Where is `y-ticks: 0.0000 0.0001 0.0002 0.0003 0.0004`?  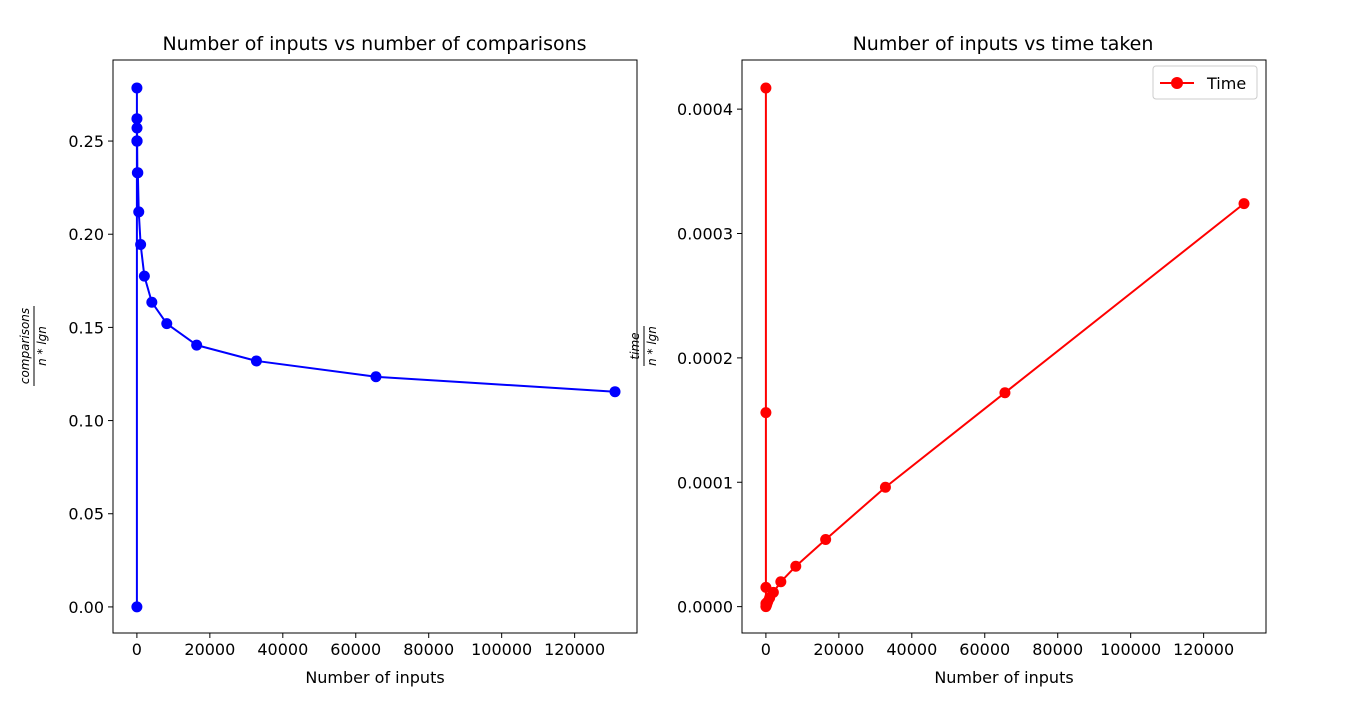
y-ticks: 0.0000 0.0001 0.0002 0.0003 0.0004 is located at coordinates (709, 358).